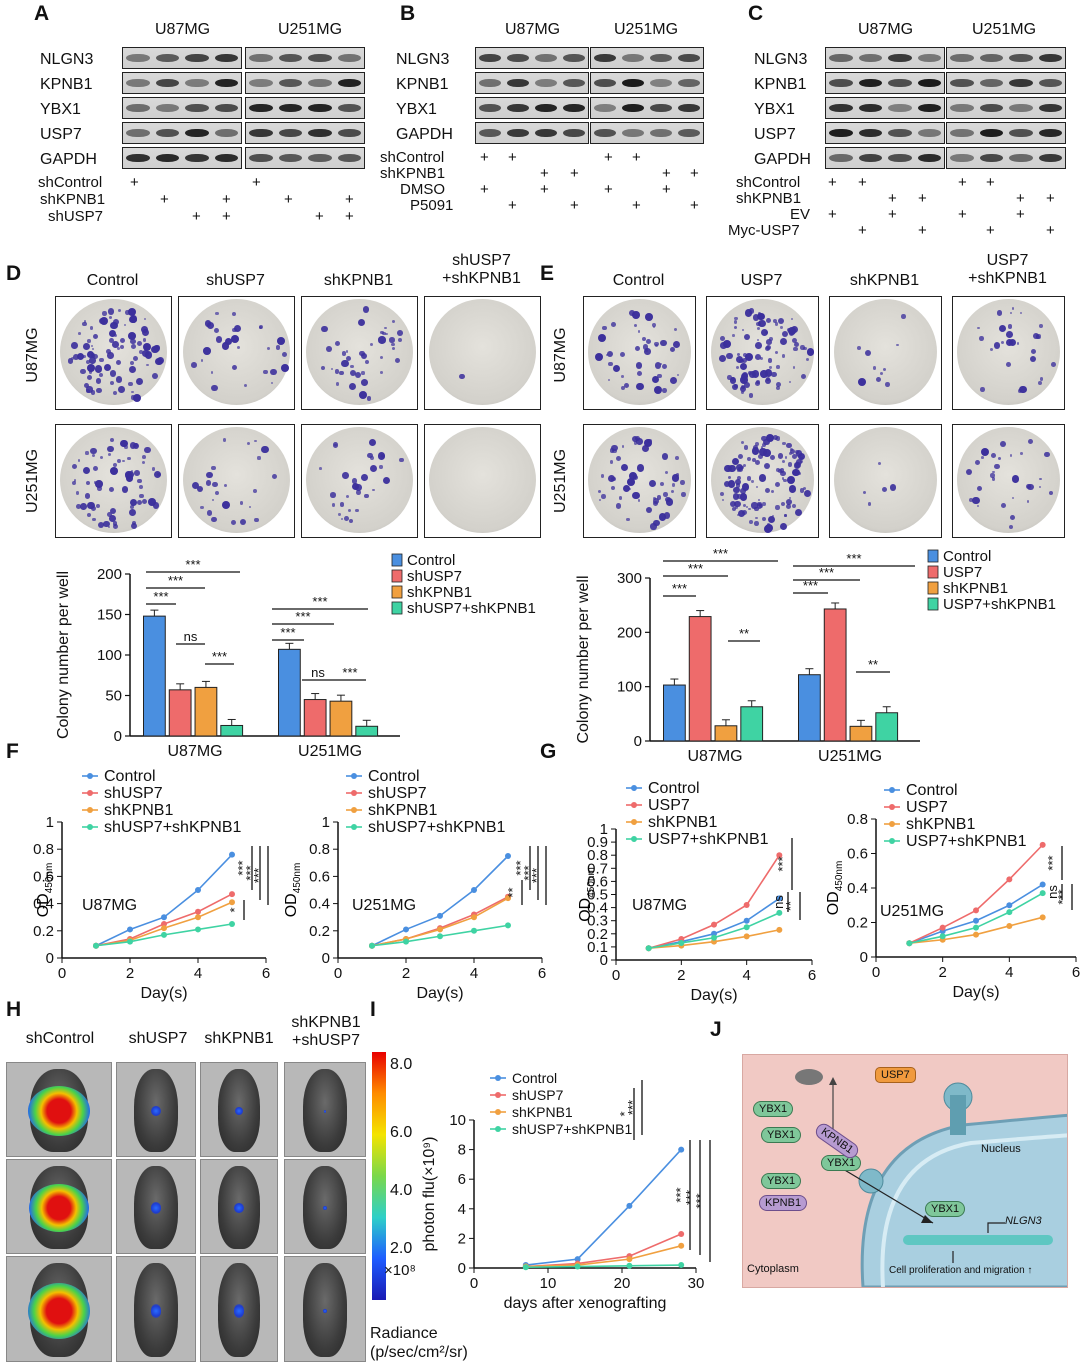  What do you see at coordinates (439, 592) in the screenshot?
I see `legend-label: shKPNB1` at bounding box center [439, 592].